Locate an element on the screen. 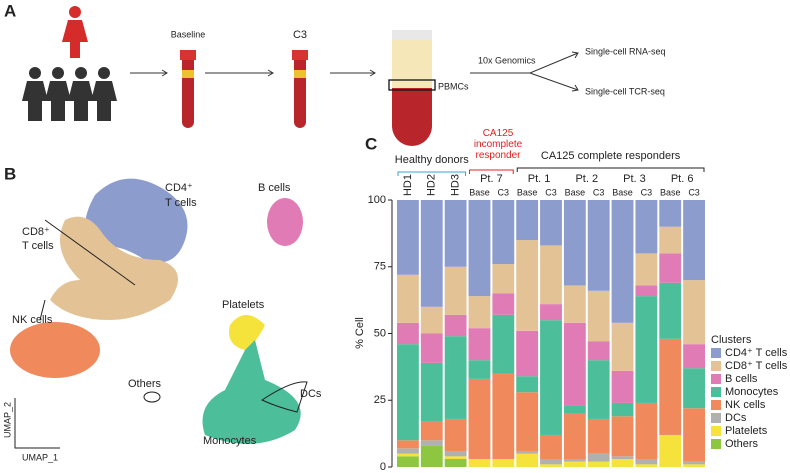 This screenshot has height=473, width=790. group-label: CA125 incomplete responder is located at coordinates (498, 144).